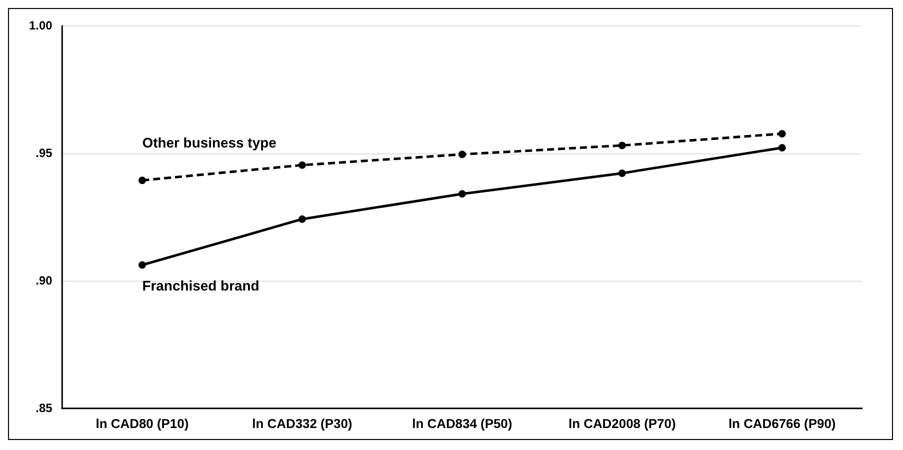  What do you see at coordinates (462, 423) in the screenshot?
I see `x-tick-label: ln CAD834 (P50)` at bounding box center [462, 423].